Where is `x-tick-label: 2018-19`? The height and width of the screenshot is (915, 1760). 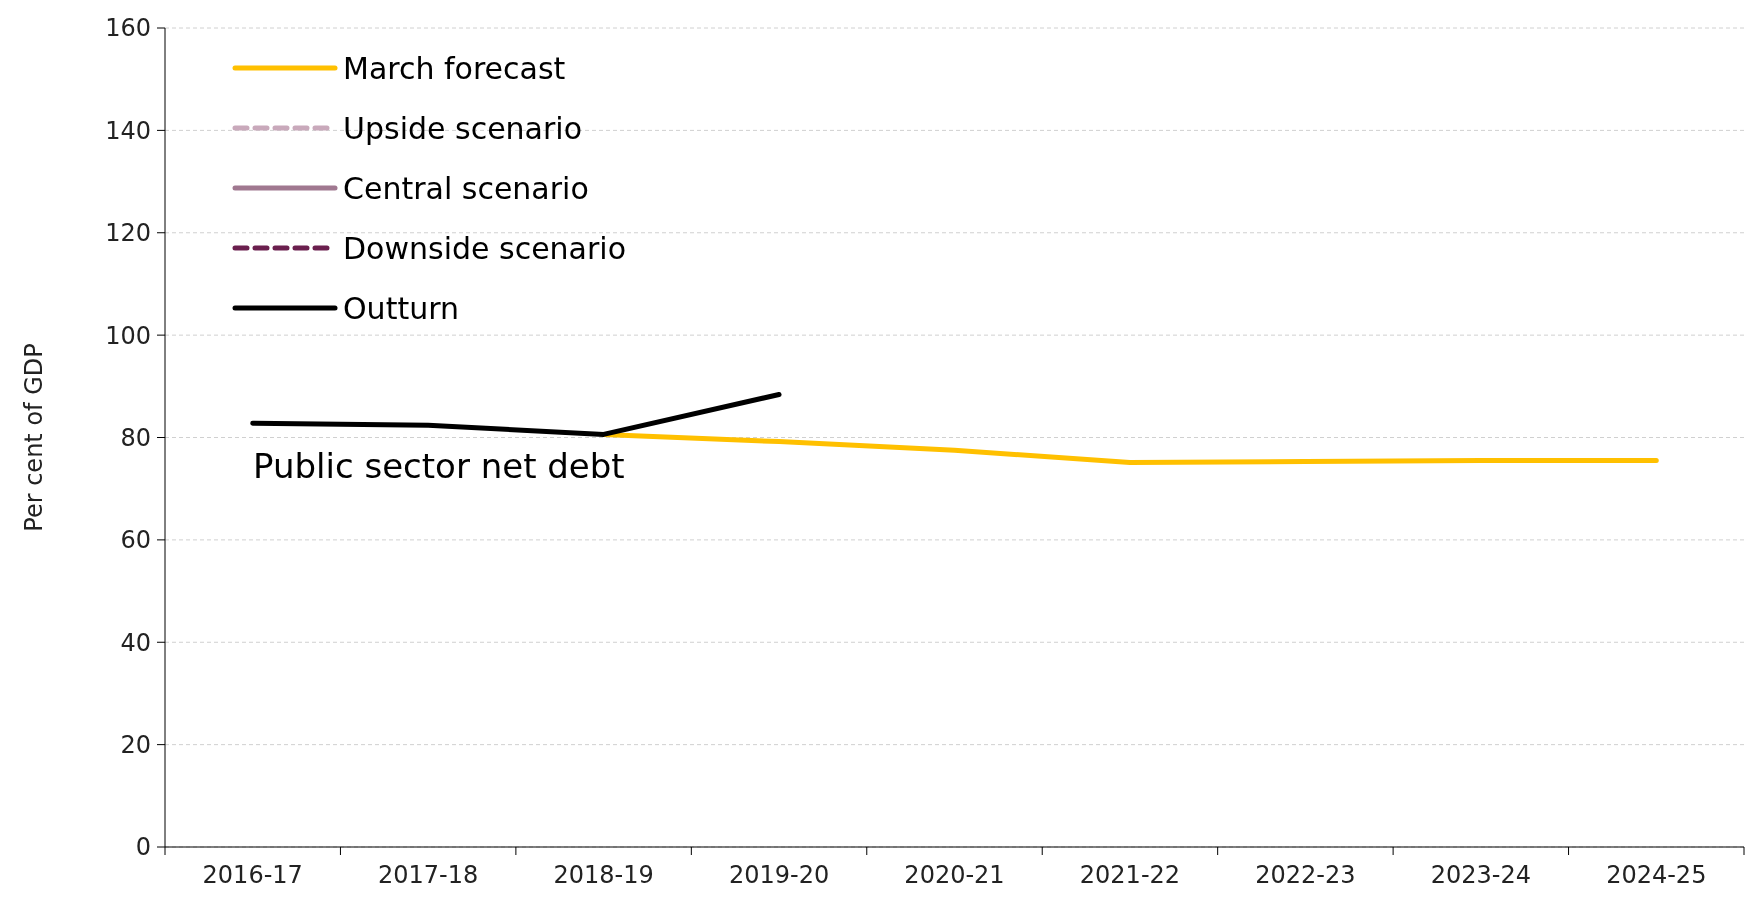
x-tick-label: 2018-19 is located at coordinates (603, 875).